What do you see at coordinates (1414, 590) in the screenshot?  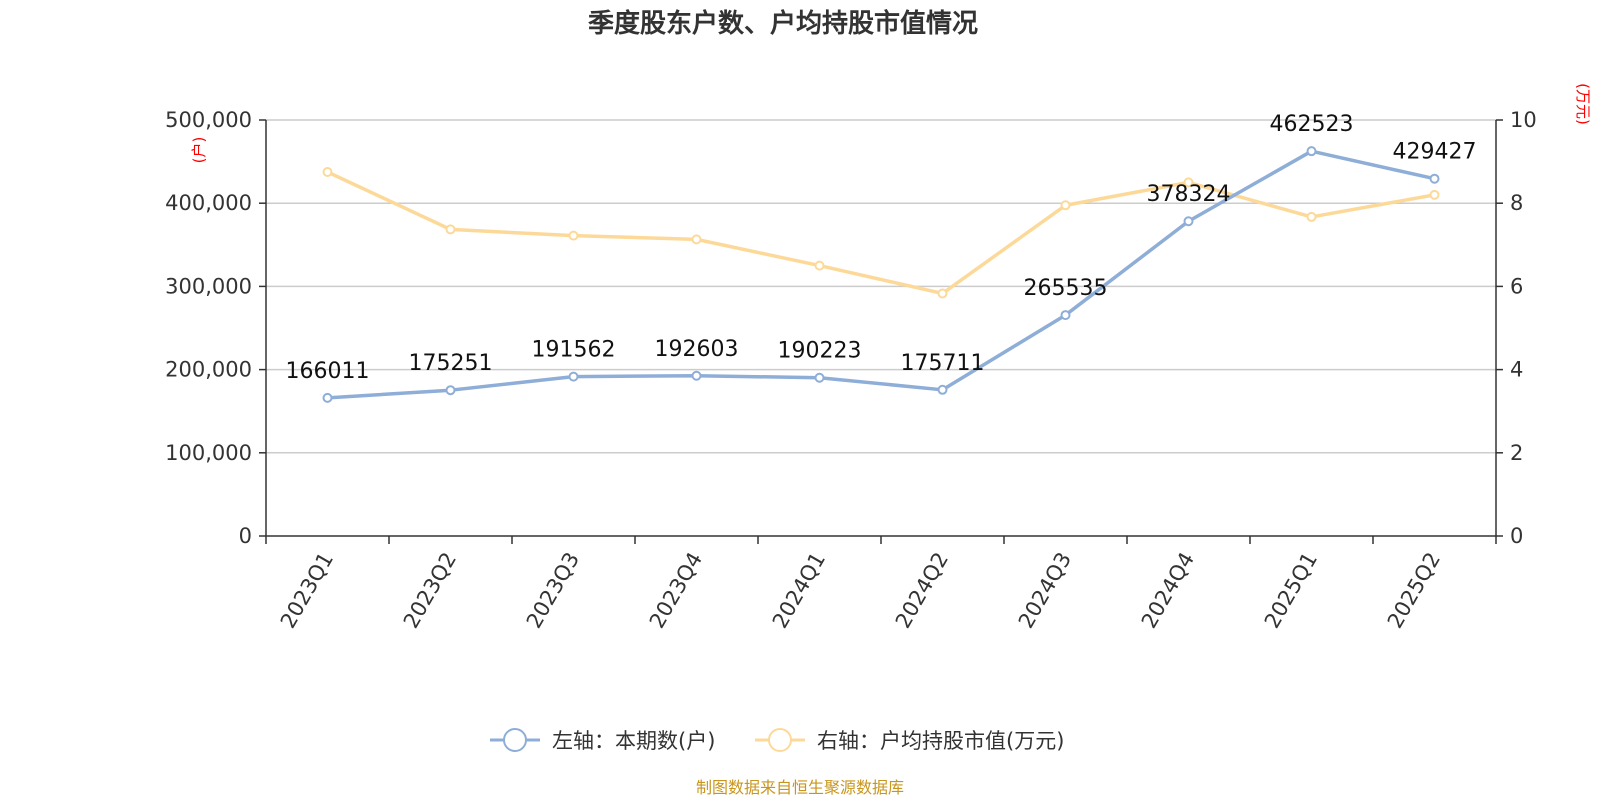 I see `x-axis-tick-label: 2025Q2` at bounding box center [1414, 590].